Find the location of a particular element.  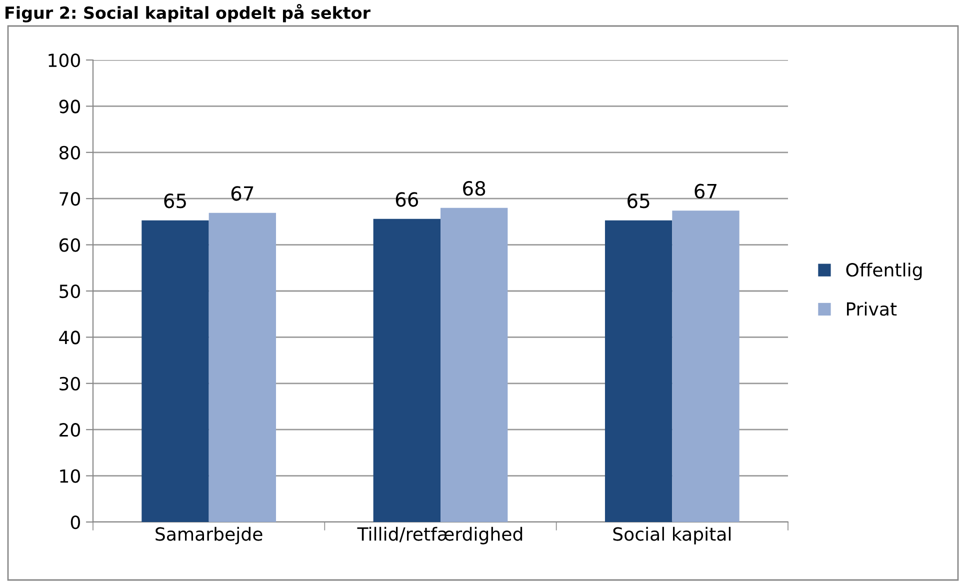

legend-label: Offentlig is located at coordinates (884, 271).